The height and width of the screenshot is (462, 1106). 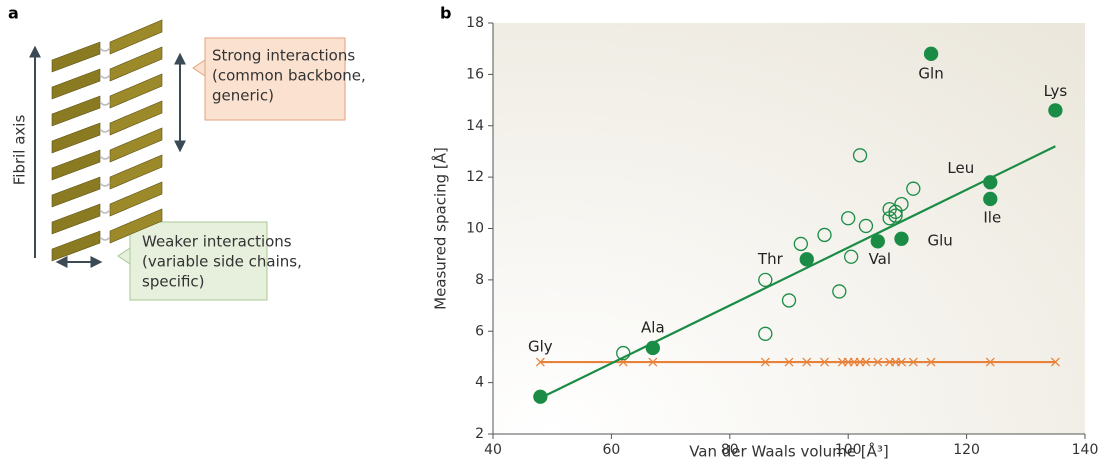 I want to click on x-tick-label: 40, so click(x=493, y=450).